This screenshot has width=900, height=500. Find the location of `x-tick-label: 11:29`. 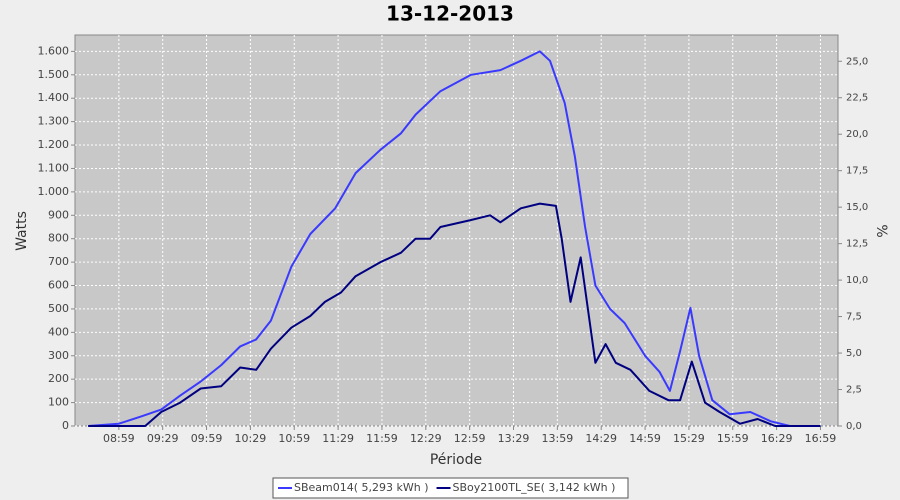

x-tick-label: 11:29 is located at coordinates (338, 438).